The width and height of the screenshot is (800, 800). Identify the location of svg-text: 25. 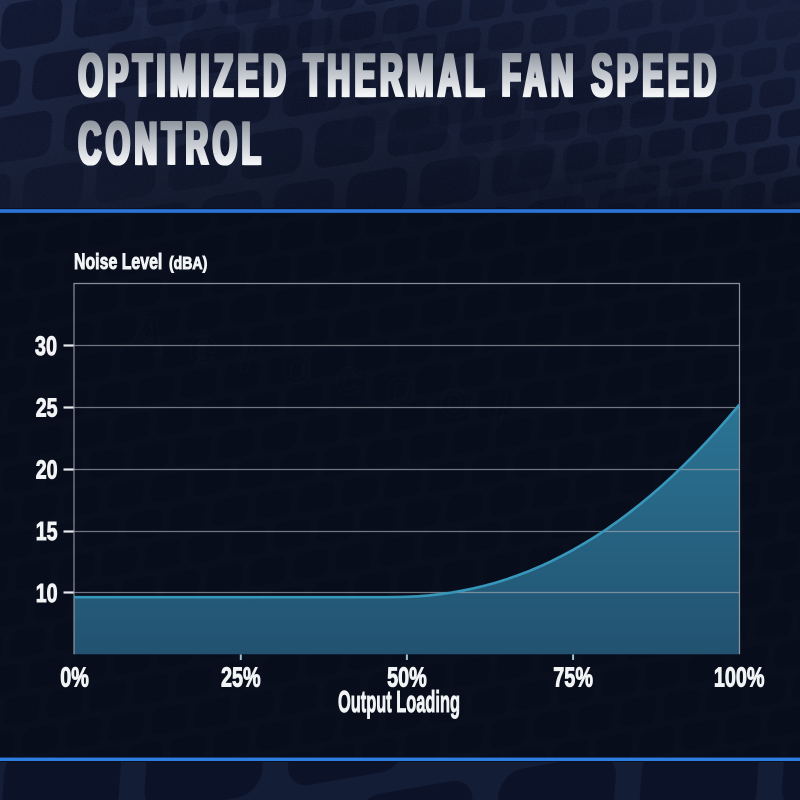
(47, 407).